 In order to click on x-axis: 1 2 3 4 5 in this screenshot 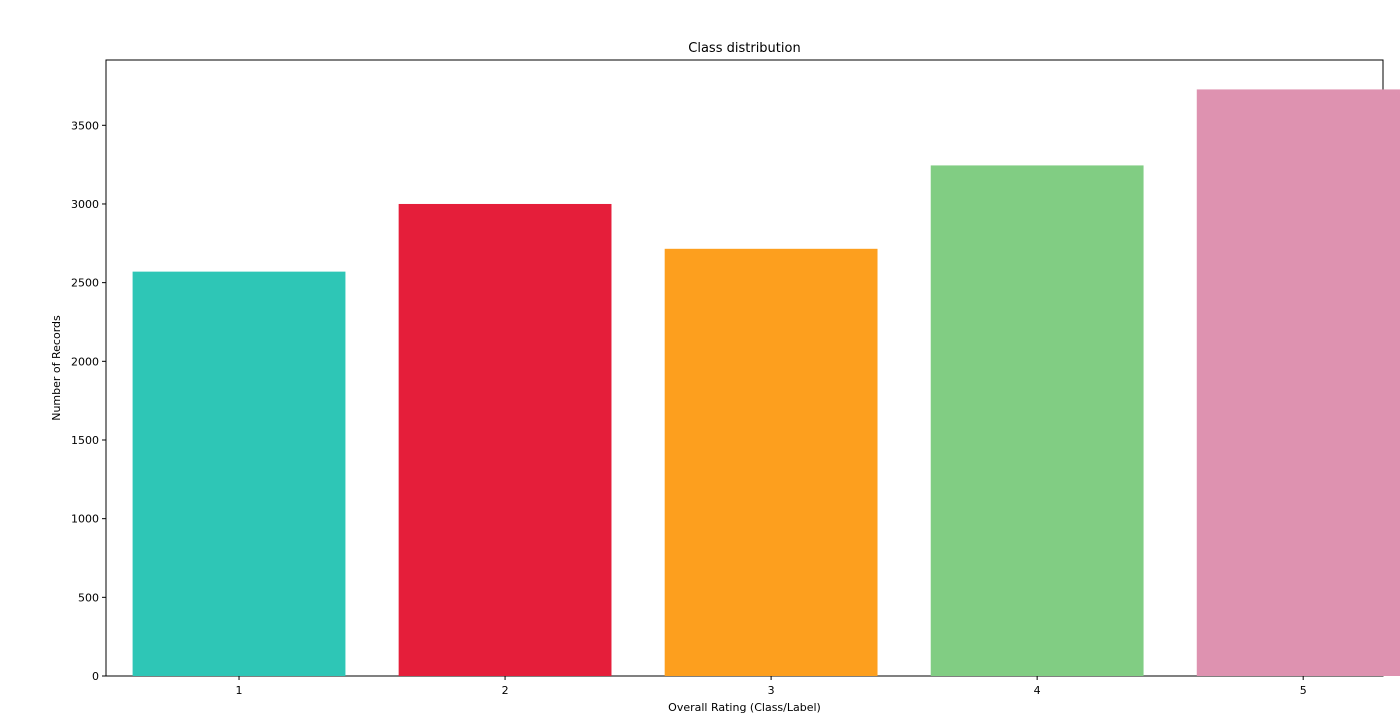, I will do `click(771, 686)`.